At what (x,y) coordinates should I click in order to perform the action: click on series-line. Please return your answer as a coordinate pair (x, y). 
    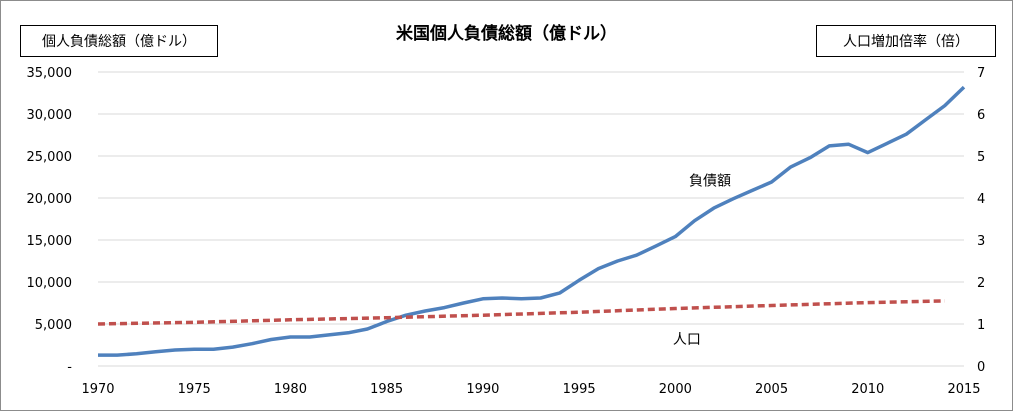
    Looking at the image, I should click on (521, 312).